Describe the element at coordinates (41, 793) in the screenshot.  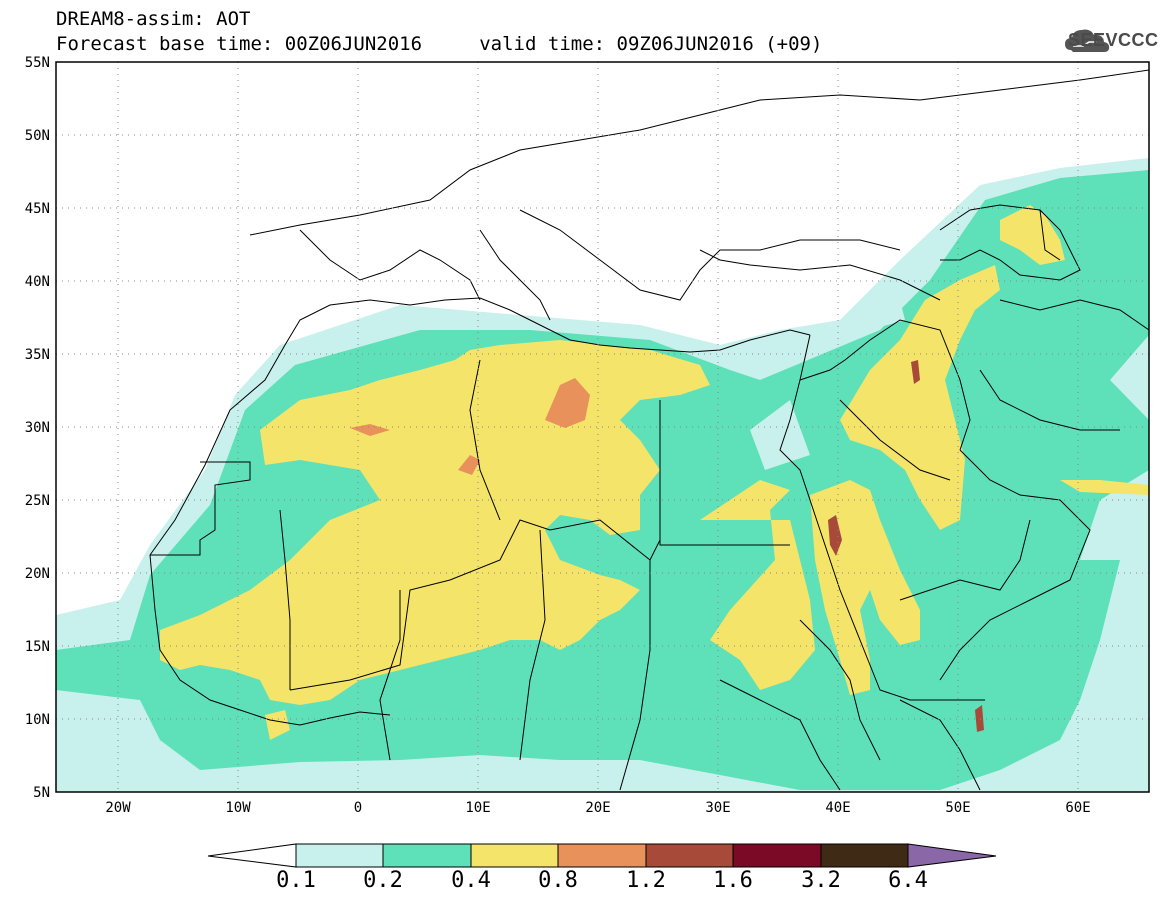
I see `lat-label: 5N` at that location.